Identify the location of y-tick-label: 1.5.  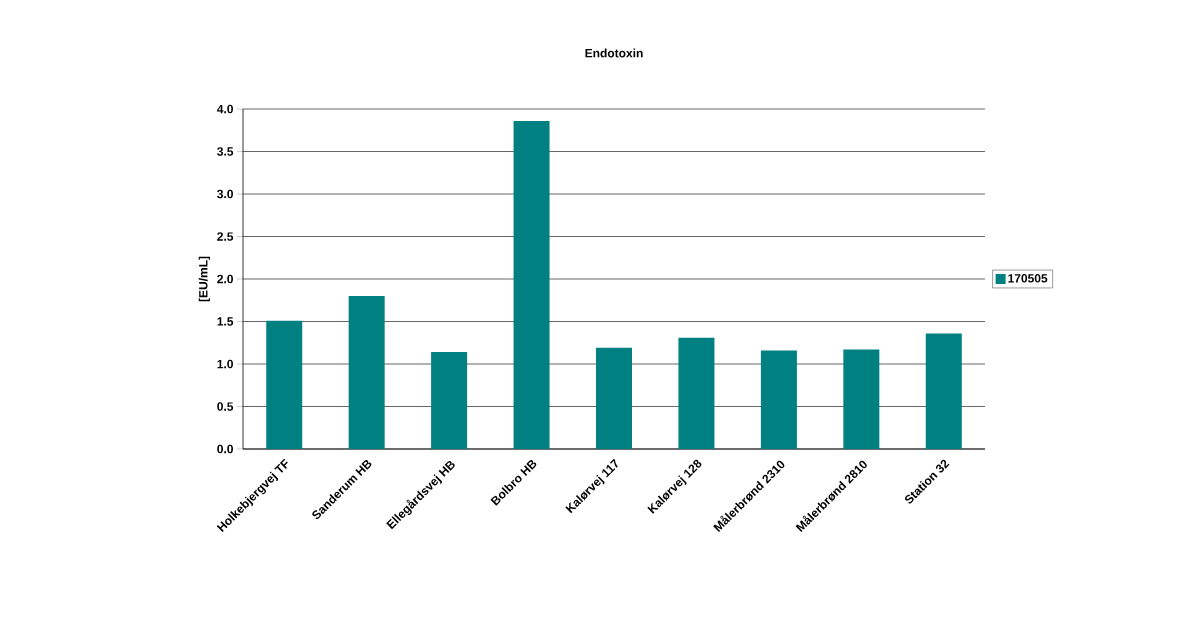
(225, 321).